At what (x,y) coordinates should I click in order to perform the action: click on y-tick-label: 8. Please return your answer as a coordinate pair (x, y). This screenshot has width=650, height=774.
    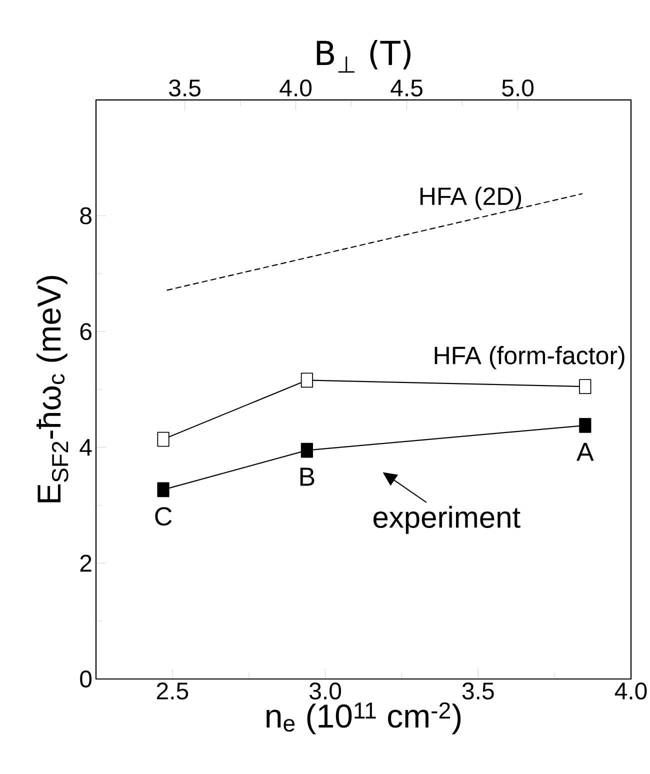
    Looking at the image, I should click on (86, 215).